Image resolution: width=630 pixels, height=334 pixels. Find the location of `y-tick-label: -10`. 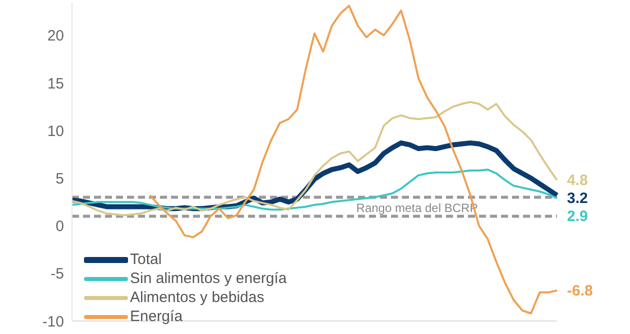

y-tick-label: -10 is located at coordinates (53, 321).